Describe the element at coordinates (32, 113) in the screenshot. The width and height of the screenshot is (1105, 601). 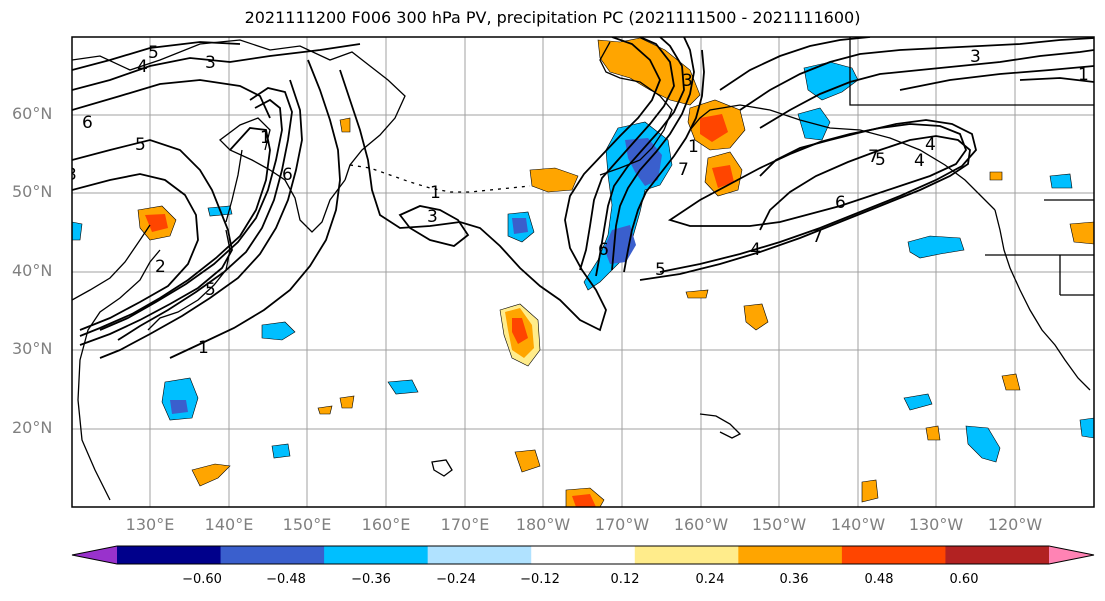
I see `lat-label: 60°N` at that location.